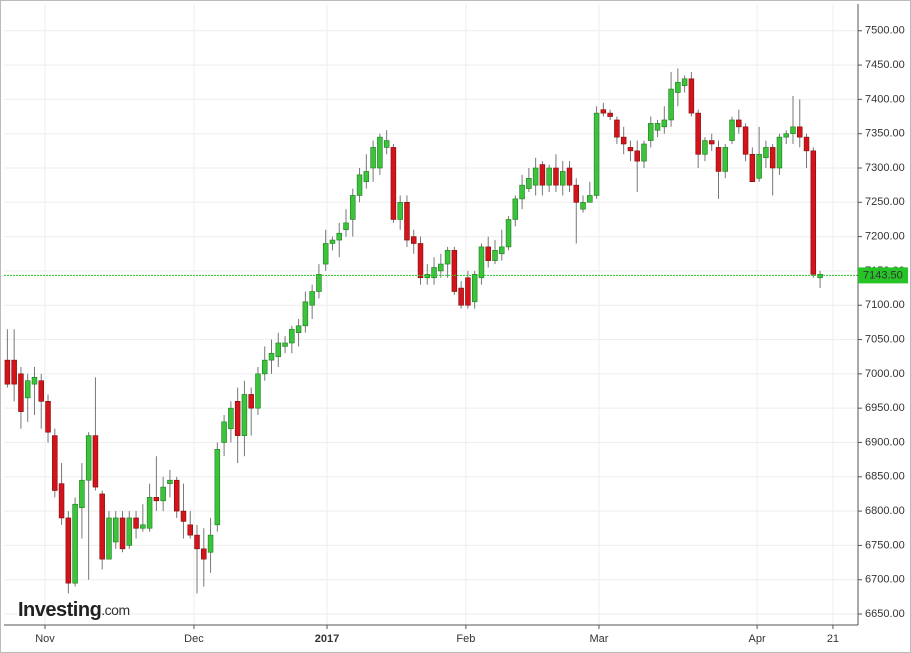 The height and width of the screenshot is (653, 911). Describe the element at coordinates (757, 639) in the screenshot. I see `x-tick-label: Apr` at that location.